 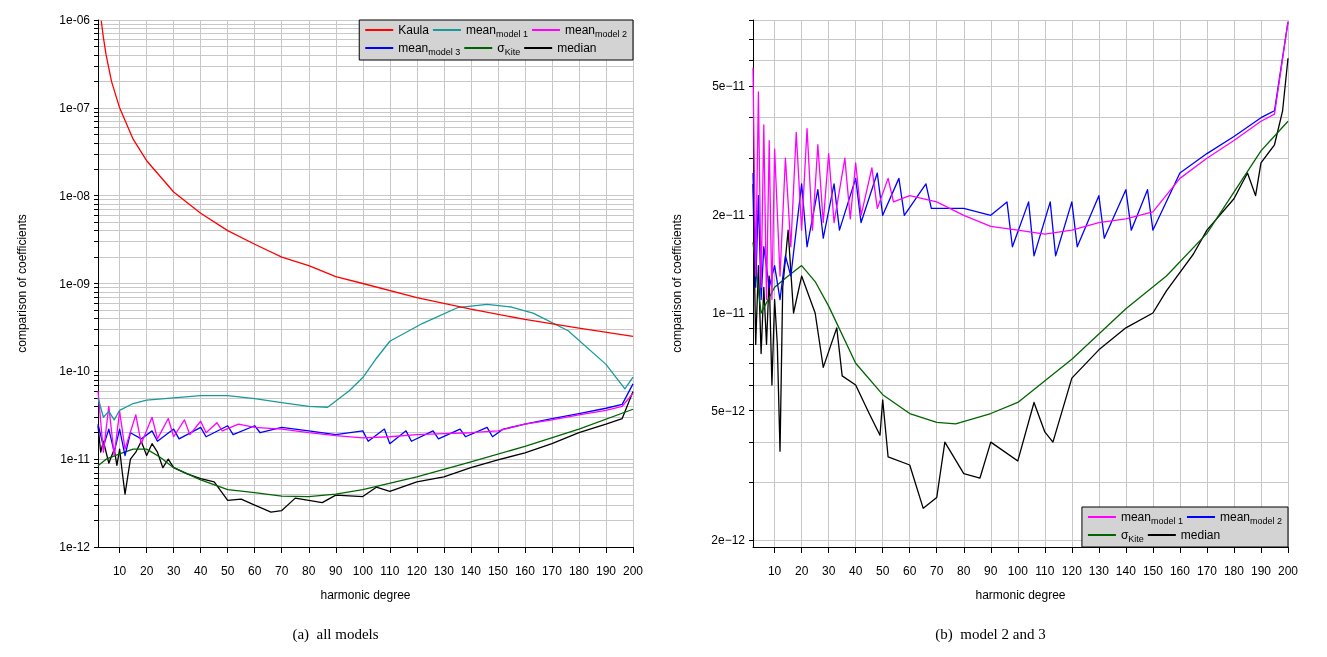 What do you see at coordinates (728, 410) in the screenshot?
I see `y-tick-label: 5e−12` at bounding box center [728, 410].